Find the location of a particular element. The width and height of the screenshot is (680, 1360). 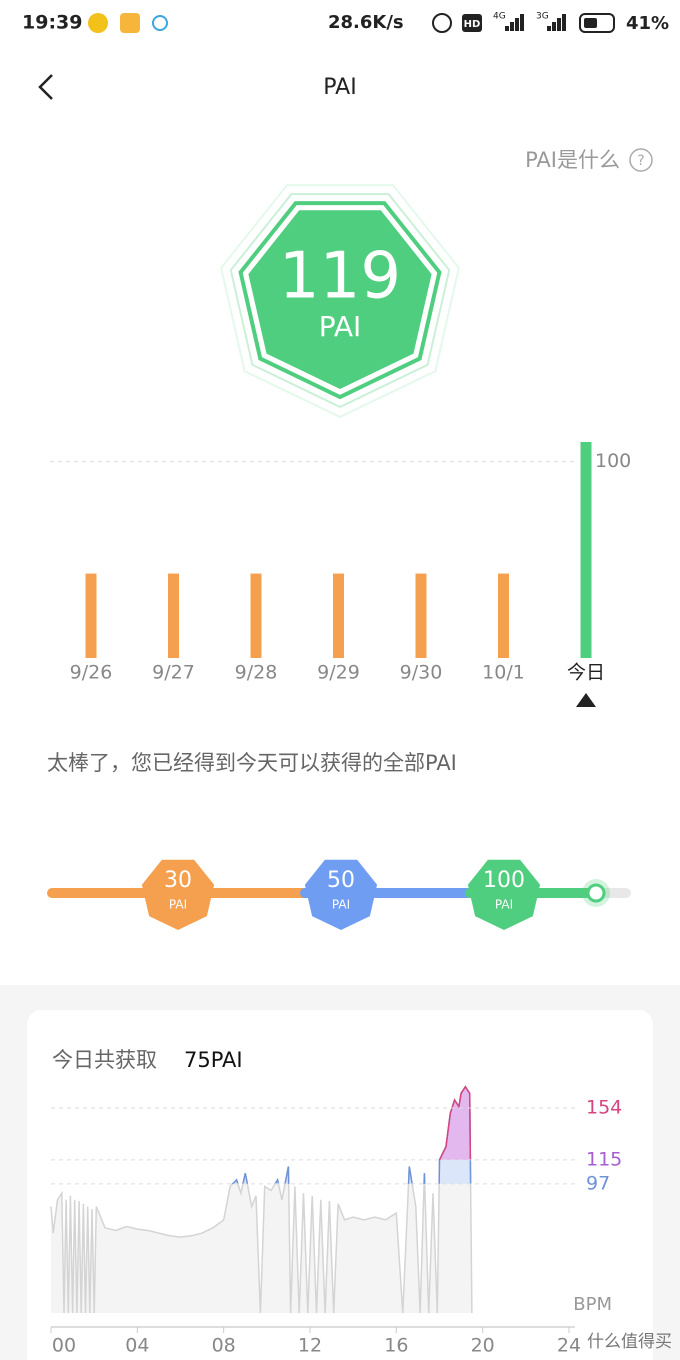

y-tick-label: 97 is located at coordinates (598, 1183).